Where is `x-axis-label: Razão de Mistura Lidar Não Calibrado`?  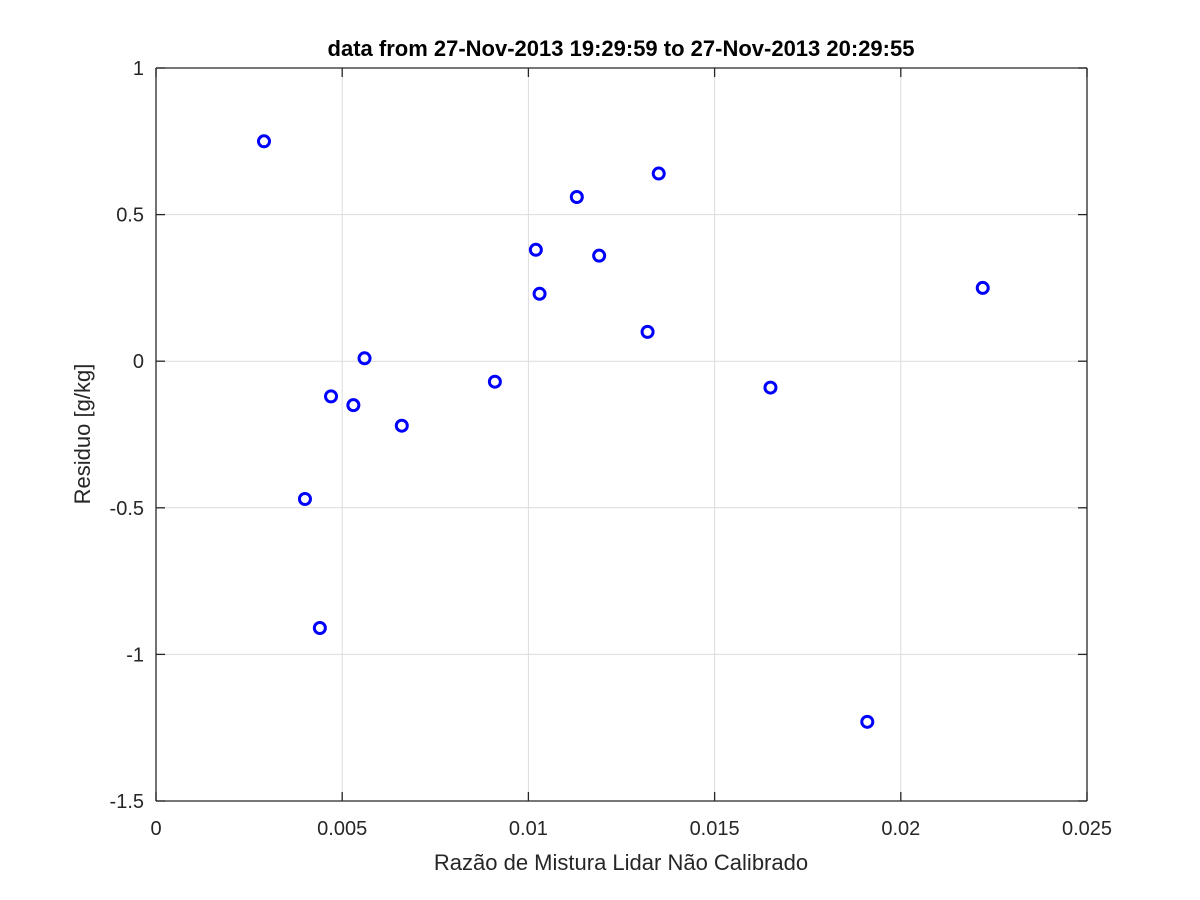 x-axis-label: Razão de Mistura Lidar Não Calibrado is located at coordinates (621, 862).